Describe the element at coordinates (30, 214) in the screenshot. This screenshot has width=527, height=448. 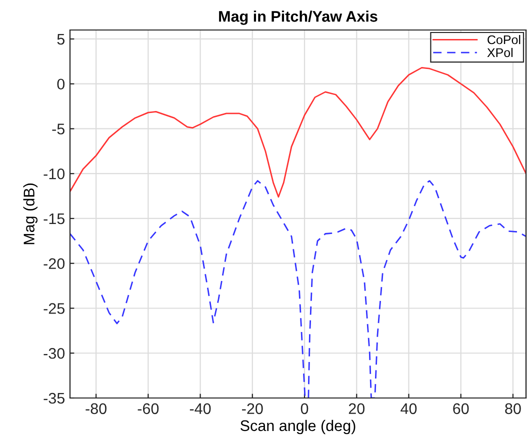
I see `y-axis-title: Mag (dB)` at that location.